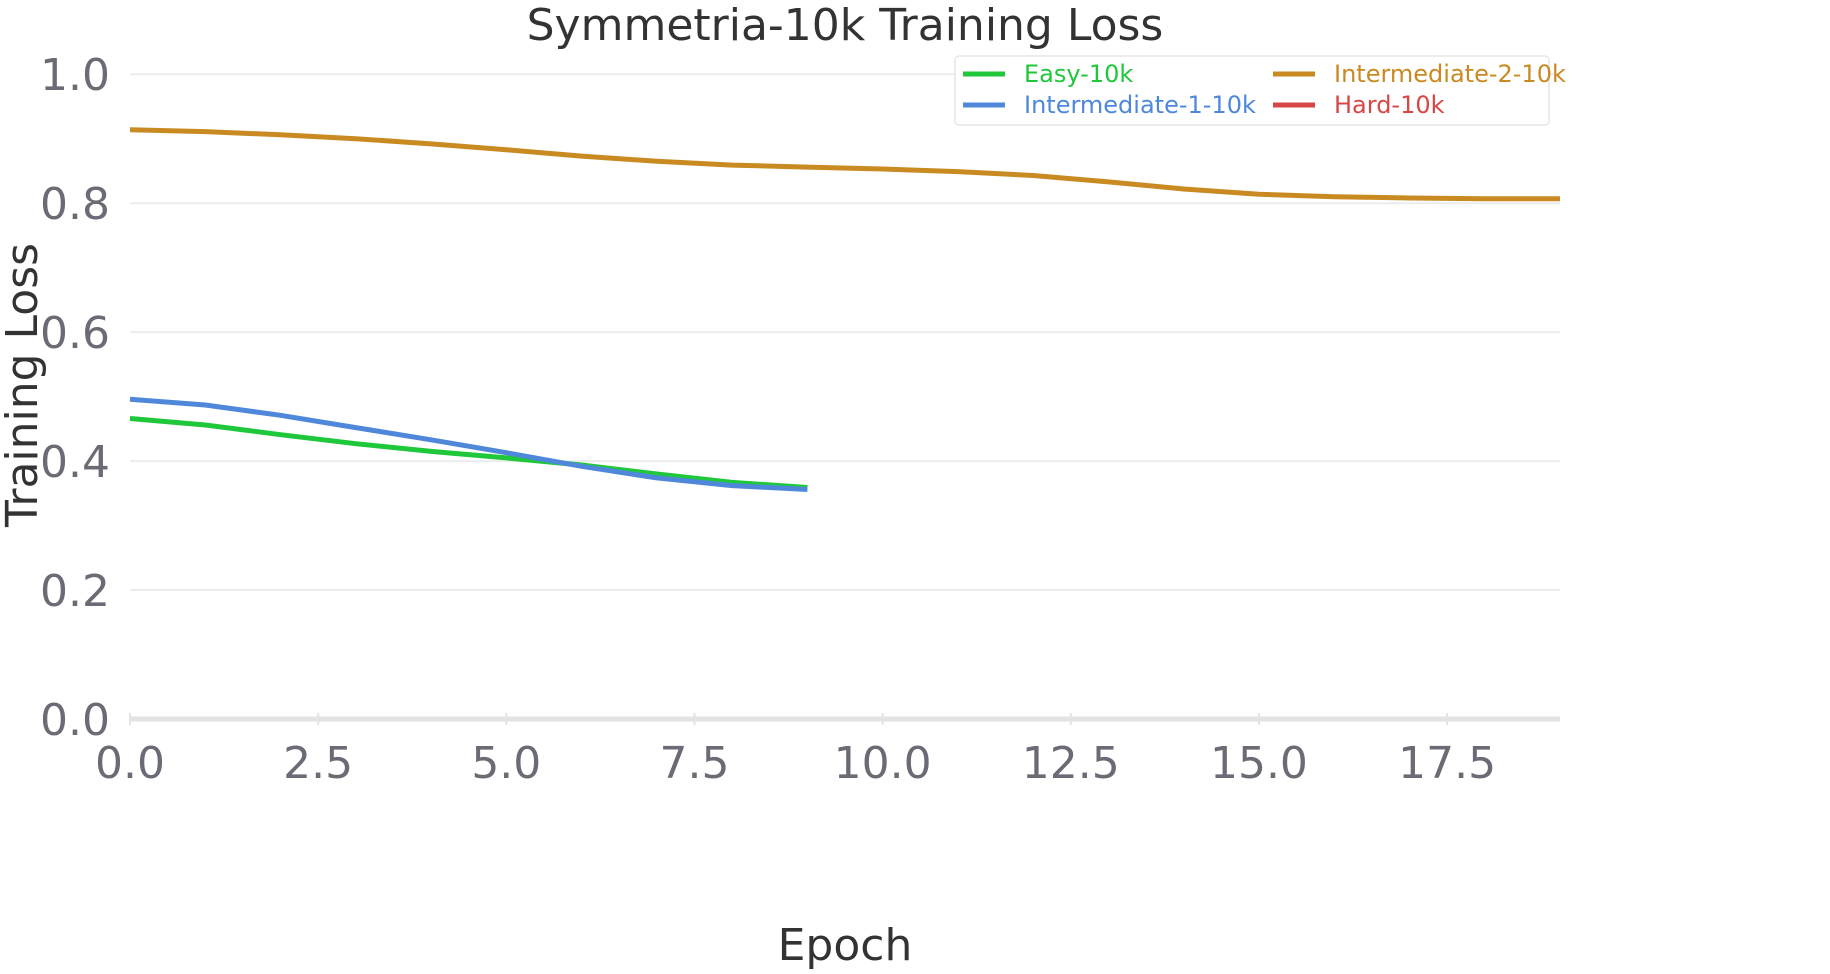  I want to click on x-tick-label: 0.0, so click(130, 763).